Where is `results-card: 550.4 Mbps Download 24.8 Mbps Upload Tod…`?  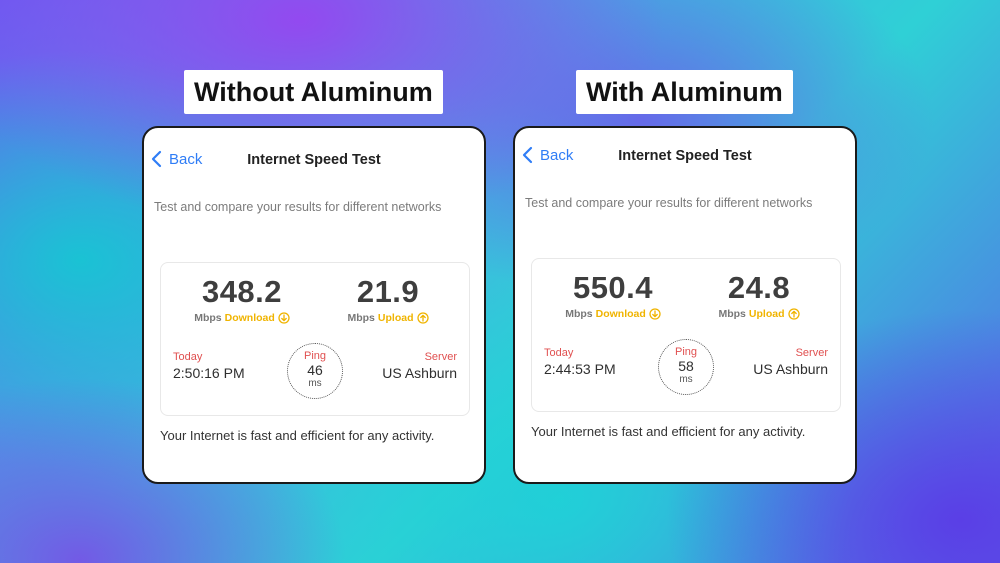 results-card: 550.4 Mbps Download 24.8 Mbps Upload Tod… is located at coordinates (686, 335).